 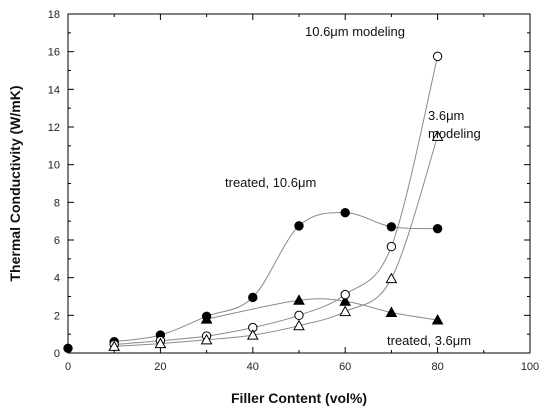 What do you see at coordinates (160, 367) in the screenshot?
I see `x-tick-label: 20` at bounding box center [160, 367].